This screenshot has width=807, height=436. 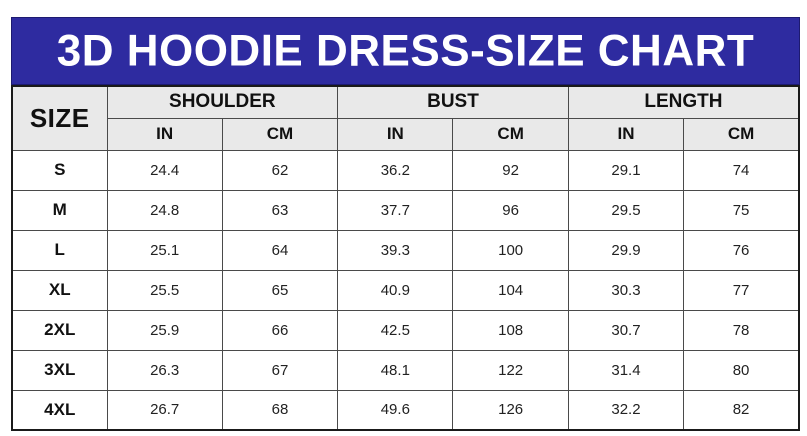 I want to click on size-label: 2XL, so click(x=59, y=330).